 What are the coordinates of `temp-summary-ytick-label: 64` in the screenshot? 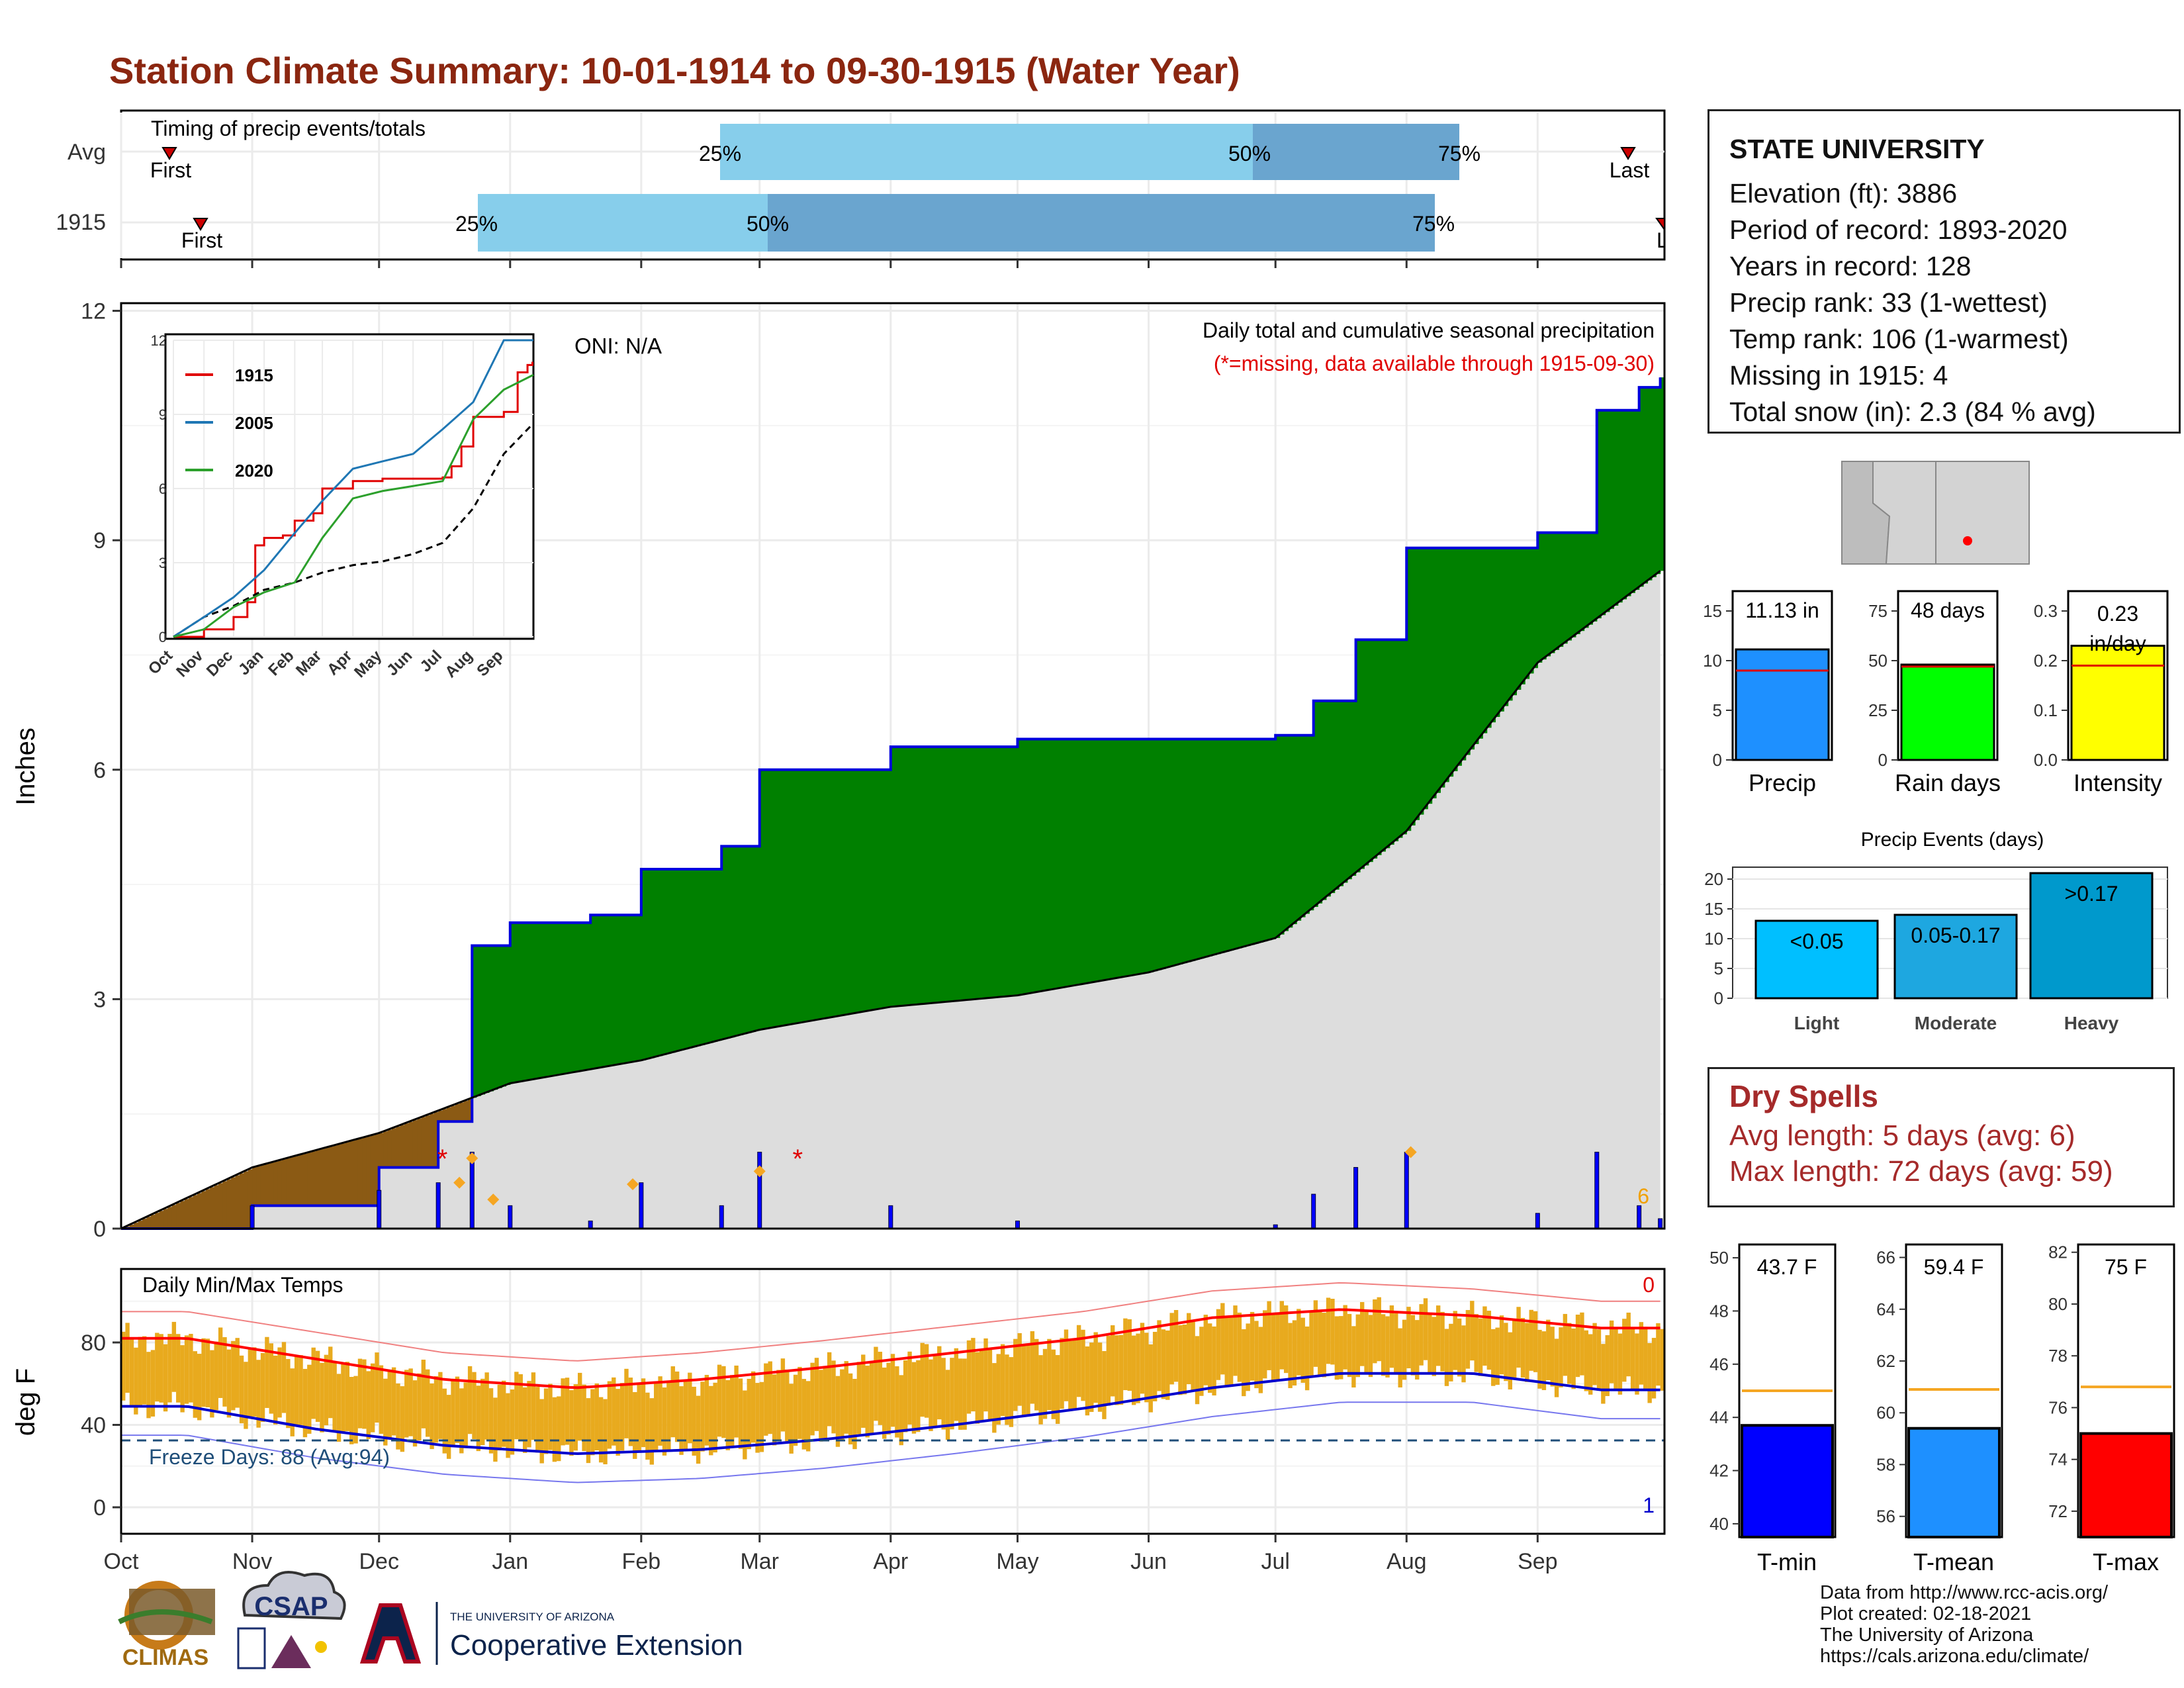 It's located at (1885, 1309).